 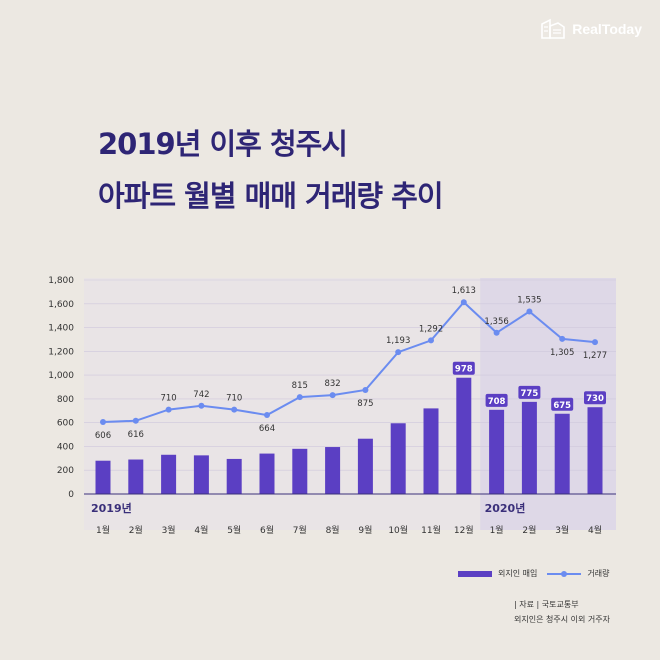 I want to click on line-series-volume, so click(x=349, y=361).